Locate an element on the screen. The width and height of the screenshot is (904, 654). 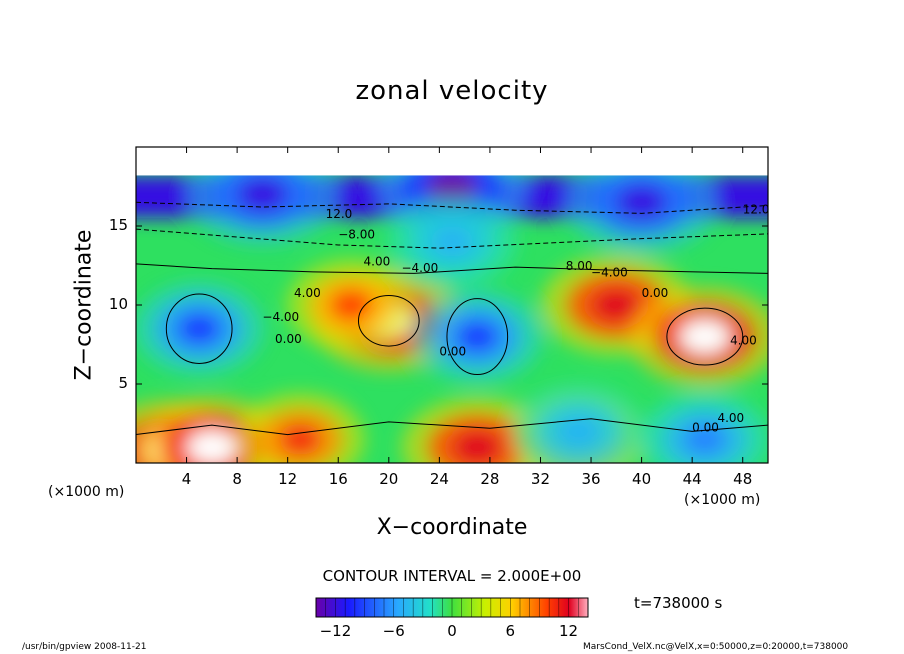
x-tick-label: 20 is located at coordinates (389, 479).